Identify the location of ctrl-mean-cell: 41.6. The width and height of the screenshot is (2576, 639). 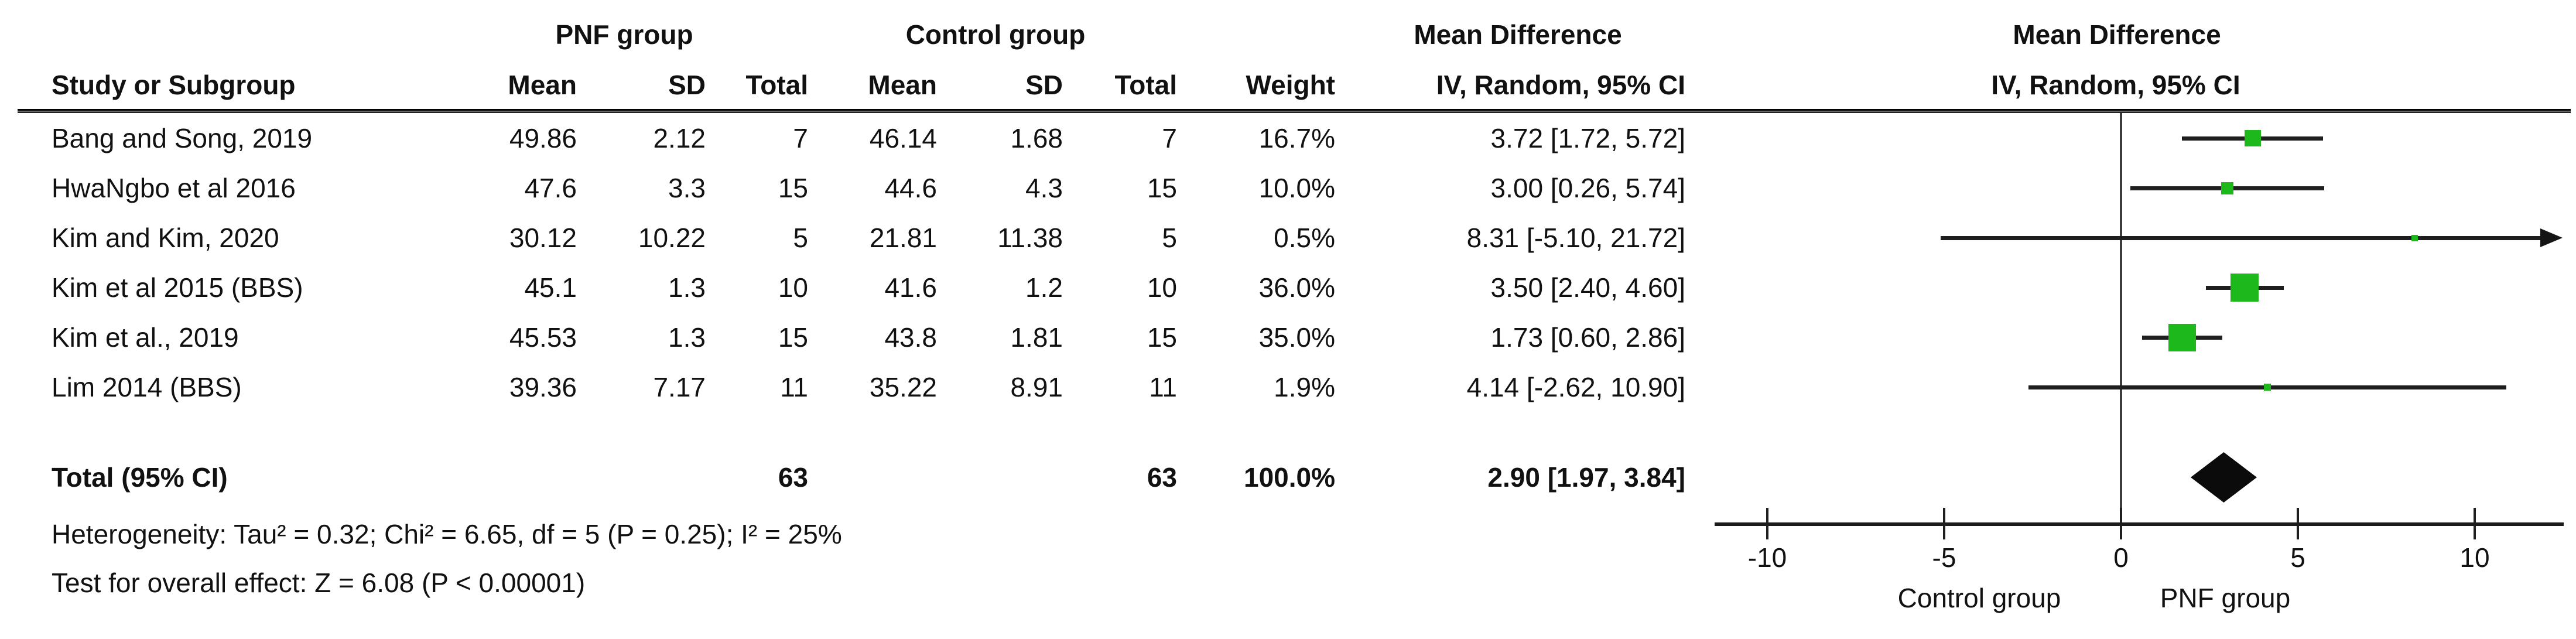
(910, 287).